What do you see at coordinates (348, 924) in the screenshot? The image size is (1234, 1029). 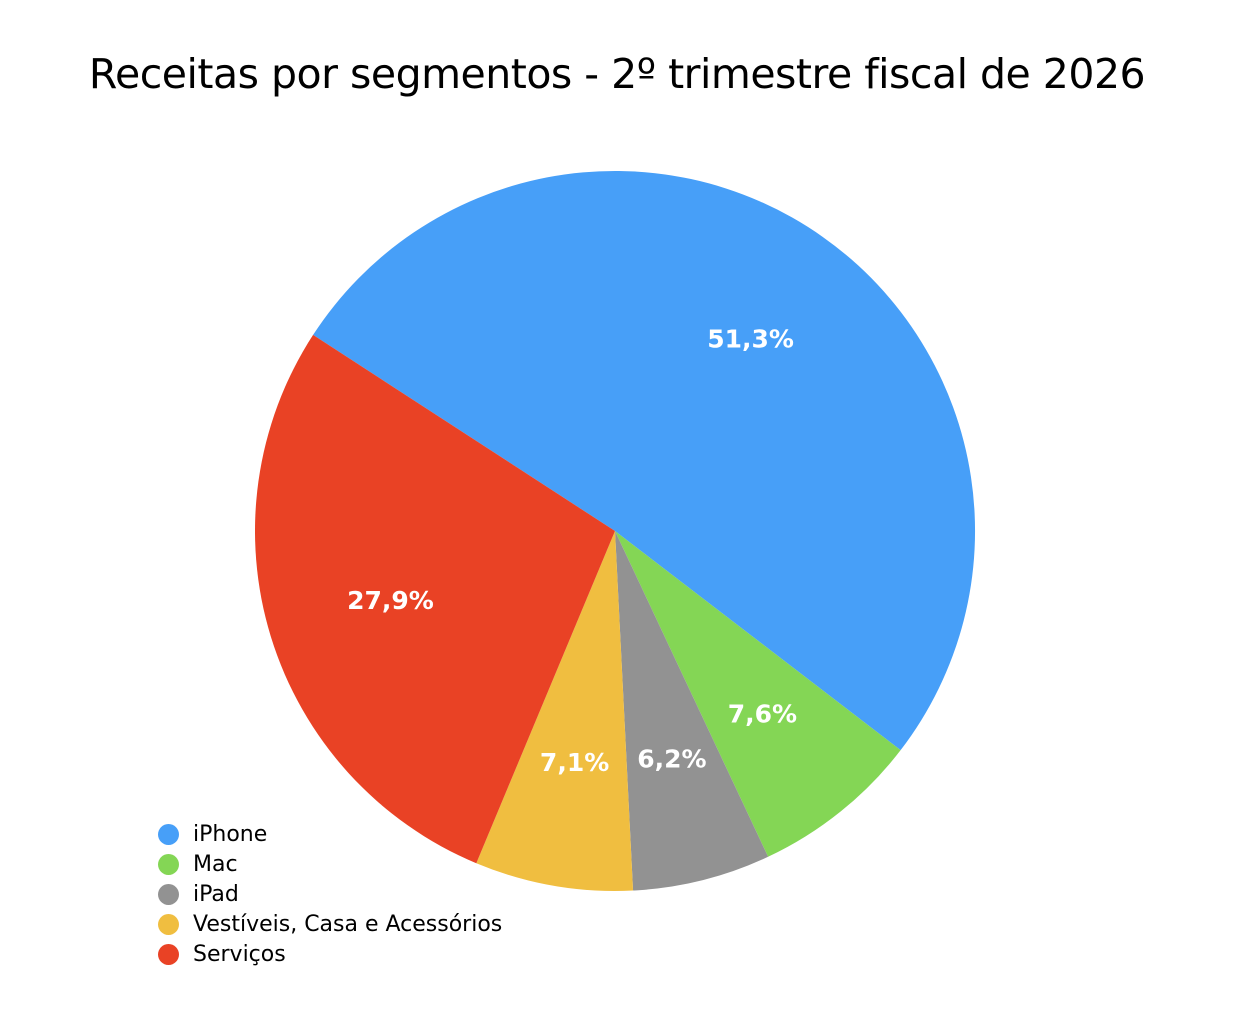 I see `legend-label: Vestíveis, Casa e Acessórios` at bounding box center [348, 924].